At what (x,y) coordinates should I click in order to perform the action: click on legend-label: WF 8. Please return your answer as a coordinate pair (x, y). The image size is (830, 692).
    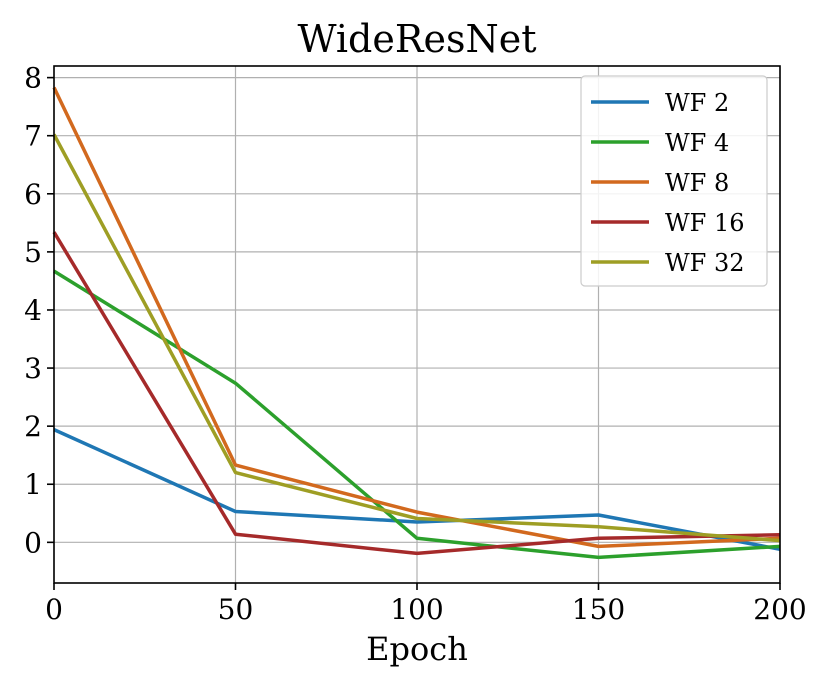
    Looking at the image, I should click on (697, 183).